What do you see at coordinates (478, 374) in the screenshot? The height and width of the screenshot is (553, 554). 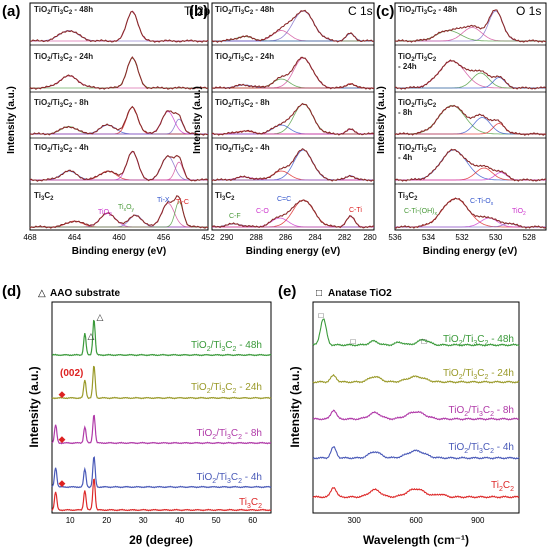 I see `panel-e-series-label: TiO2/Ti3C2 - 24h` at bounding box center [478, 374].